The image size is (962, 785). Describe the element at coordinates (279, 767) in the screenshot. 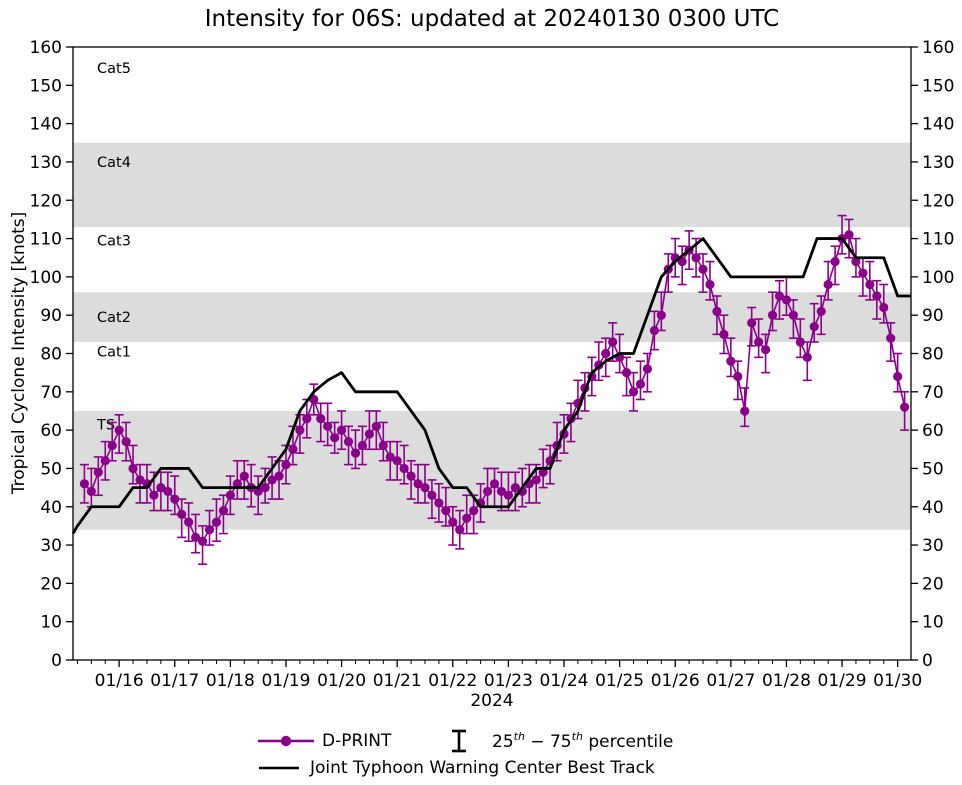

I see `besttrack-line-icon` at that location.